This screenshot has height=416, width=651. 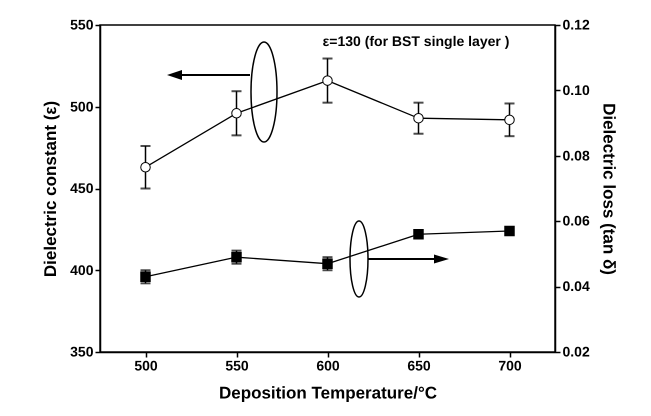 What do you see at coordinates (510, 366) in the screenshot?
I see `x-tick-label: 700` at bounding box center [510, 366].